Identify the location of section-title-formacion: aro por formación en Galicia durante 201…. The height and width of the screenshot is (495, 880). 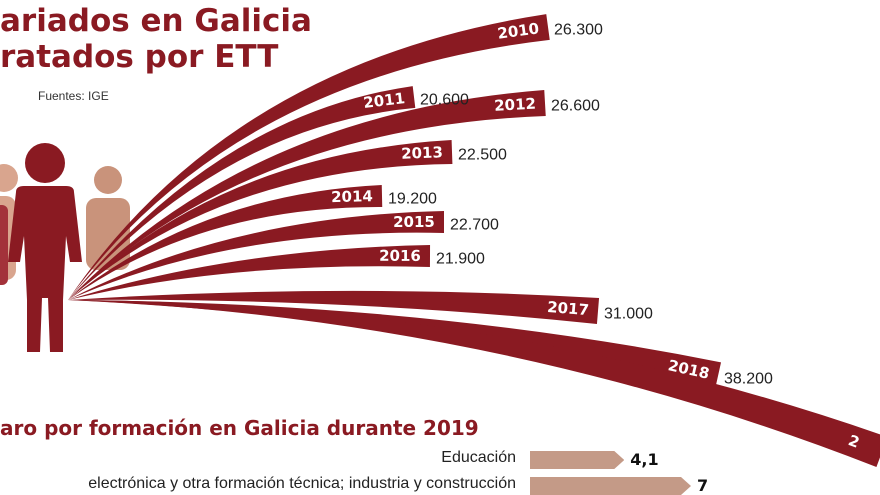
(239, 428).